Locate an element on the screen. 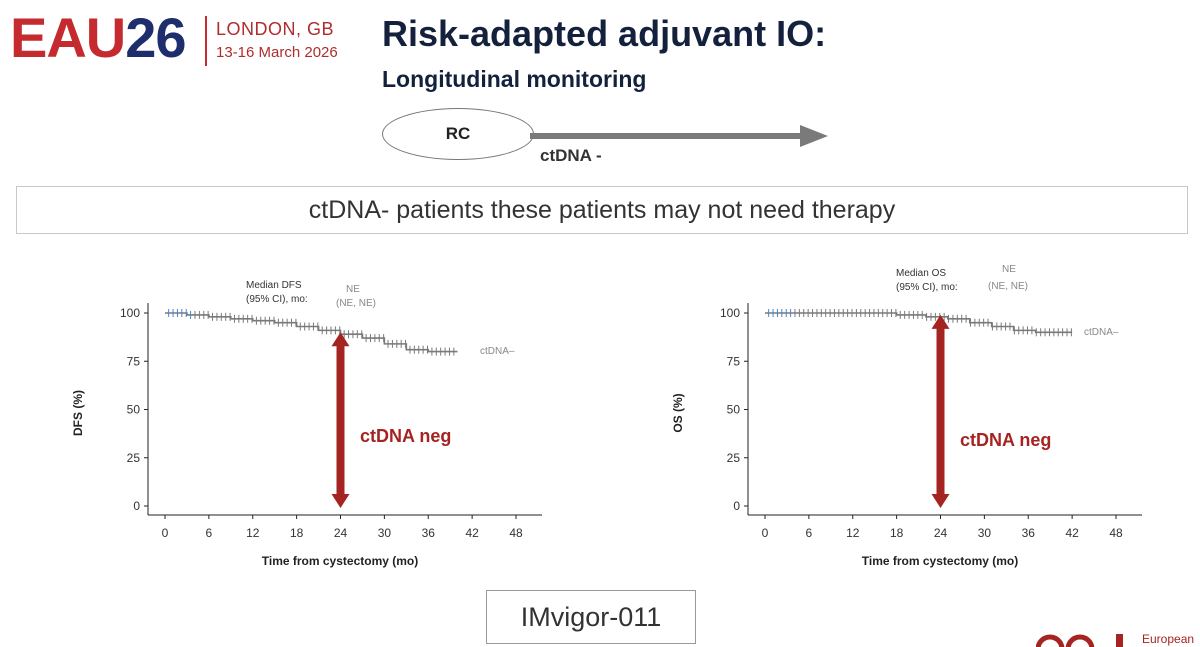  flow-arrow-label: ctDNA - is located at coordinates (571, 155).